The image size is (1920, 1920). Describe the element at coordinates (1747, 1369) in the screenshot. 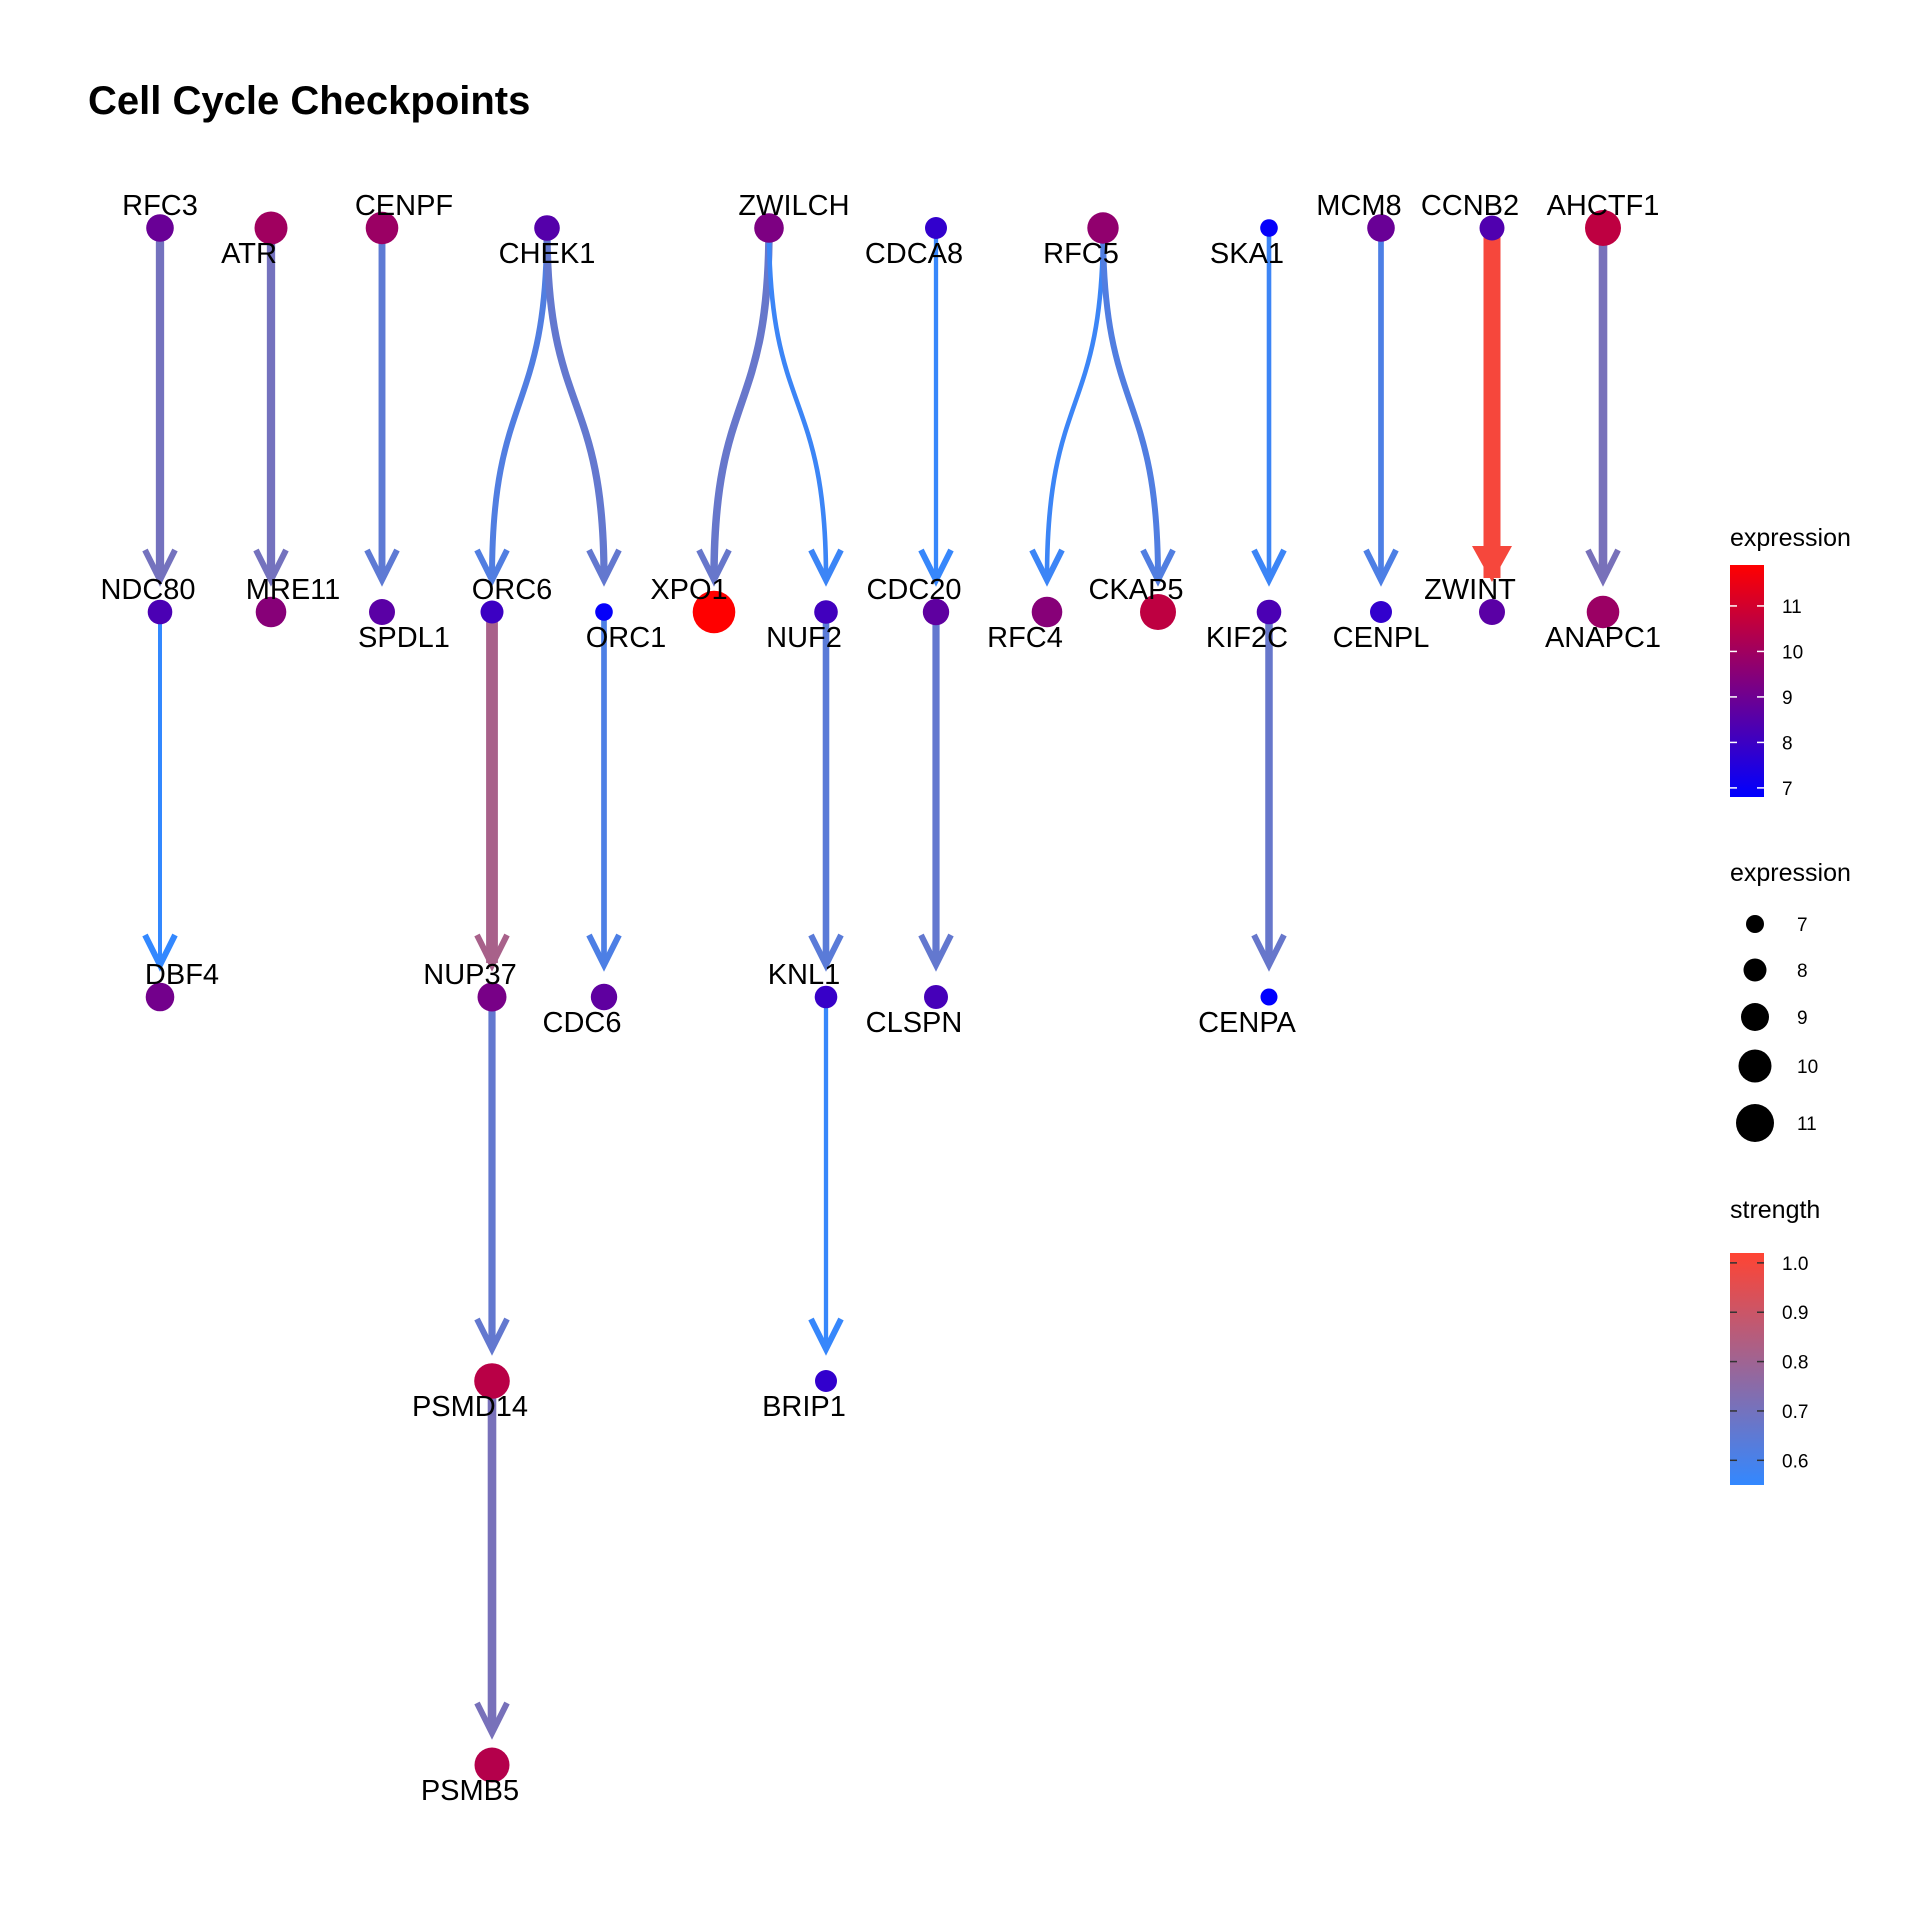

I see `legend-strength-colorbar` at that location.